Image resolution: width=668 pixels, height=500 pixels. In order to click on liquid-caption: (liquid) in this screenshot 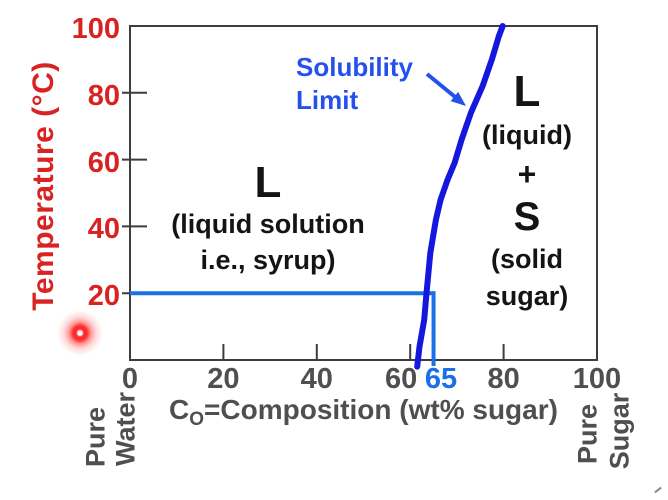, I will do `click(527, 135)`.